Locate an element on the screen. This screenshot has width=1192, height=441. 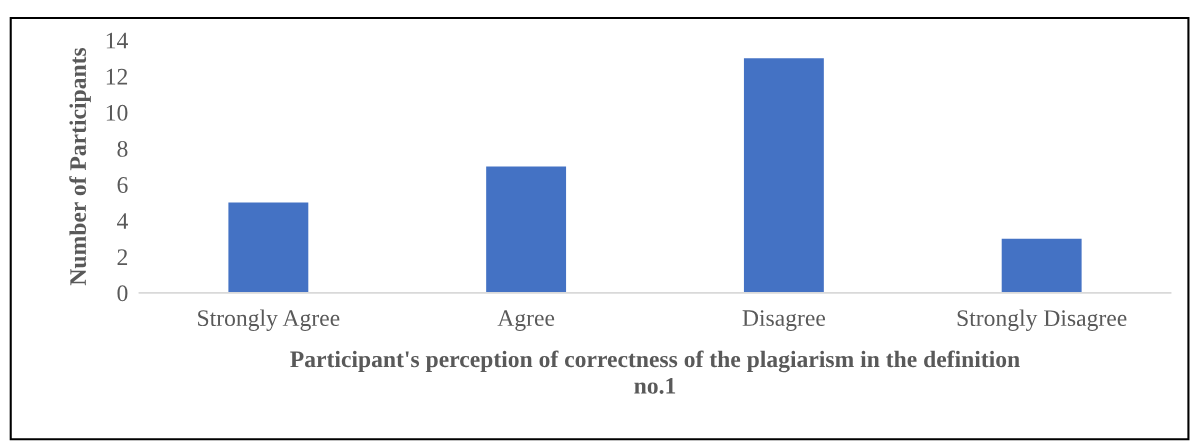
y-tick-label: 2 is located at coordinates (122, 257).